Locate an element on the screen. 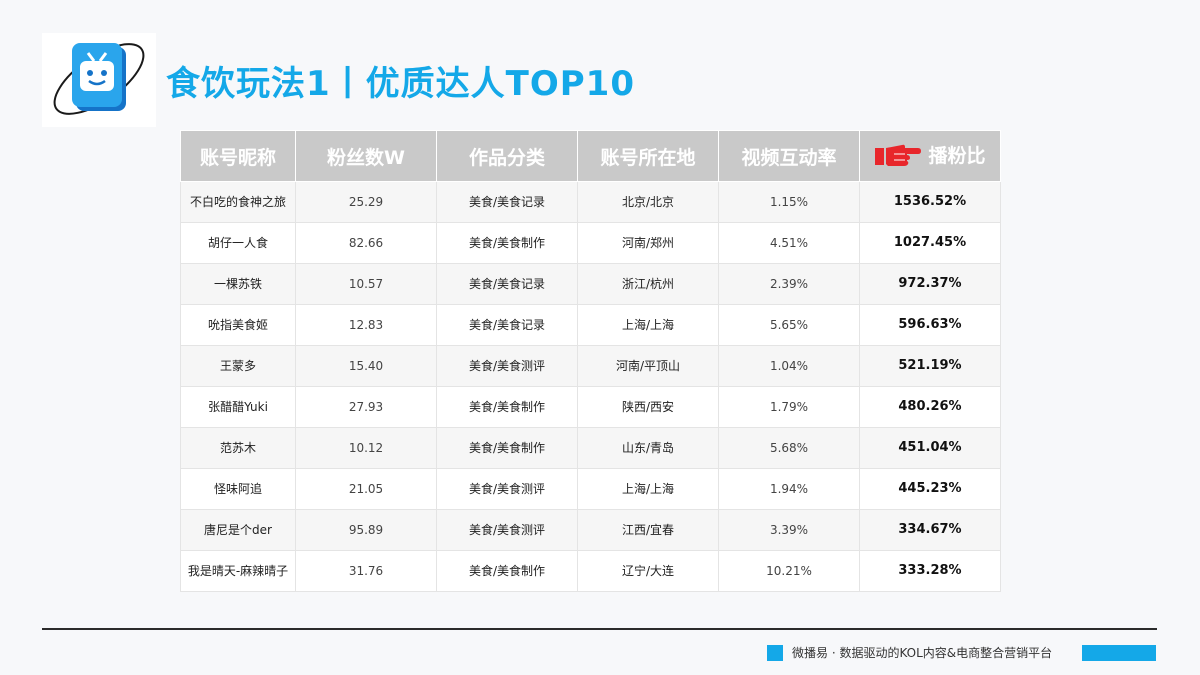 The image size is (1200, 675). table-header-row: 账号昵称 粉丝数W 作品分类 账号所在地 视频互动率 播粉比 is located at coordinates (590, 156).